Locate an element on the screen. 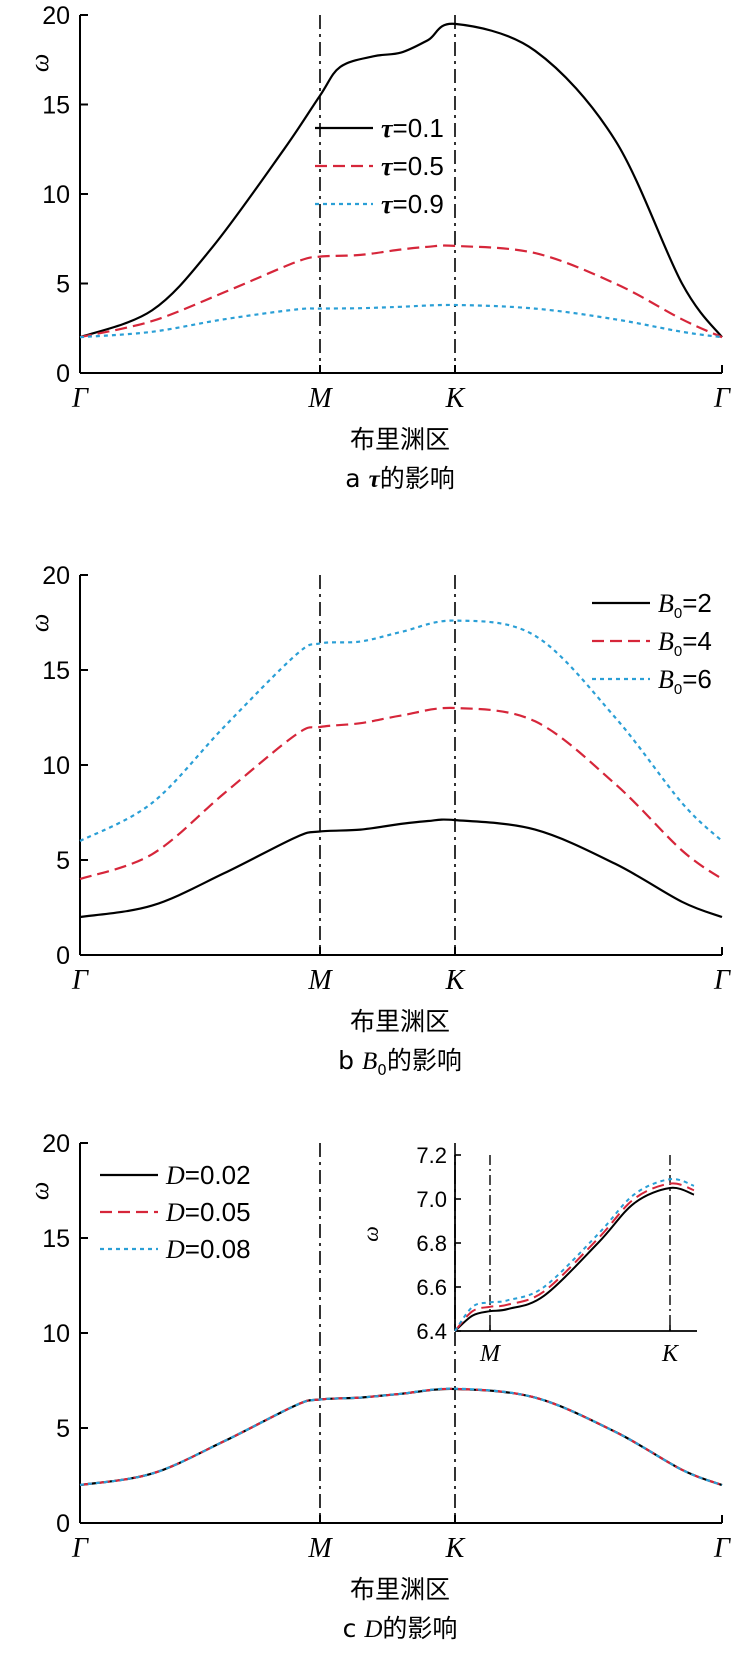  legend-label: B0=4 is located at coordinates (685, 643).